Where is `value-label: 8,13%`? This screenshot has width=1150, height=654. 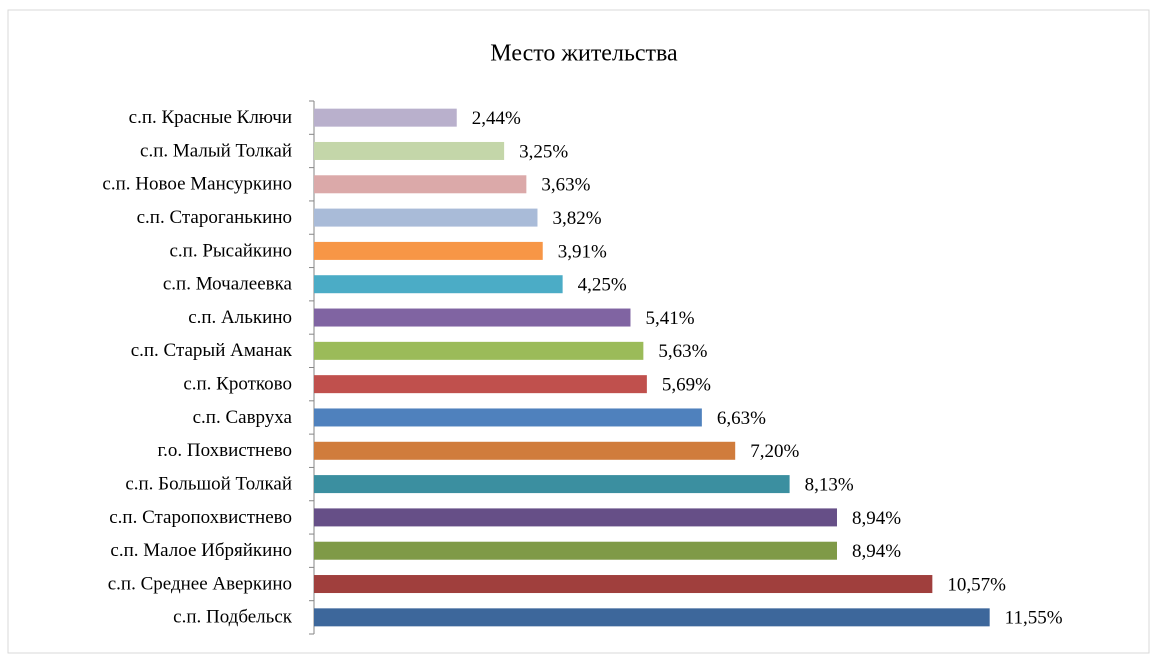
value-label: 8,13% is located at coordinates (829, 484).